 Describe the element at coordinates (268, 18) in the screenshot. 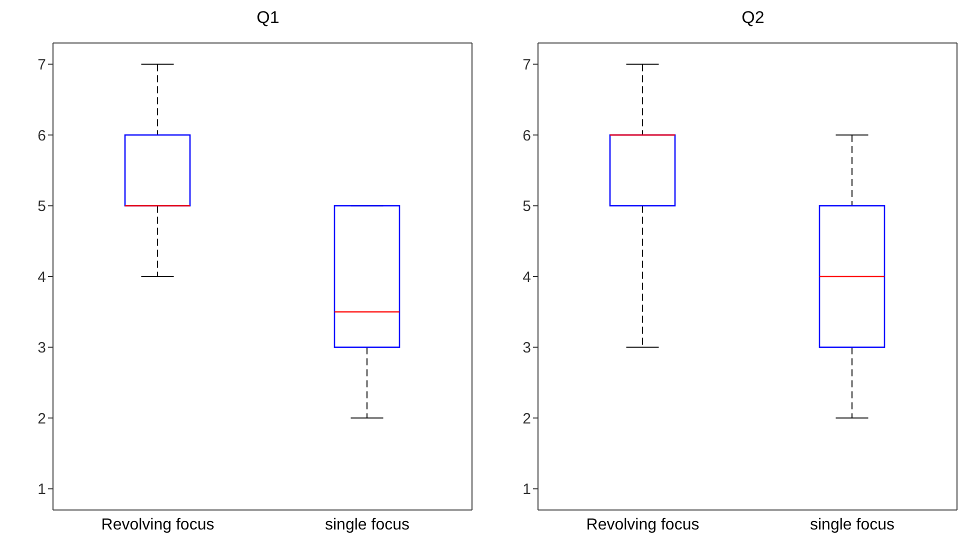

I see `chart-title: Q1` at that location.